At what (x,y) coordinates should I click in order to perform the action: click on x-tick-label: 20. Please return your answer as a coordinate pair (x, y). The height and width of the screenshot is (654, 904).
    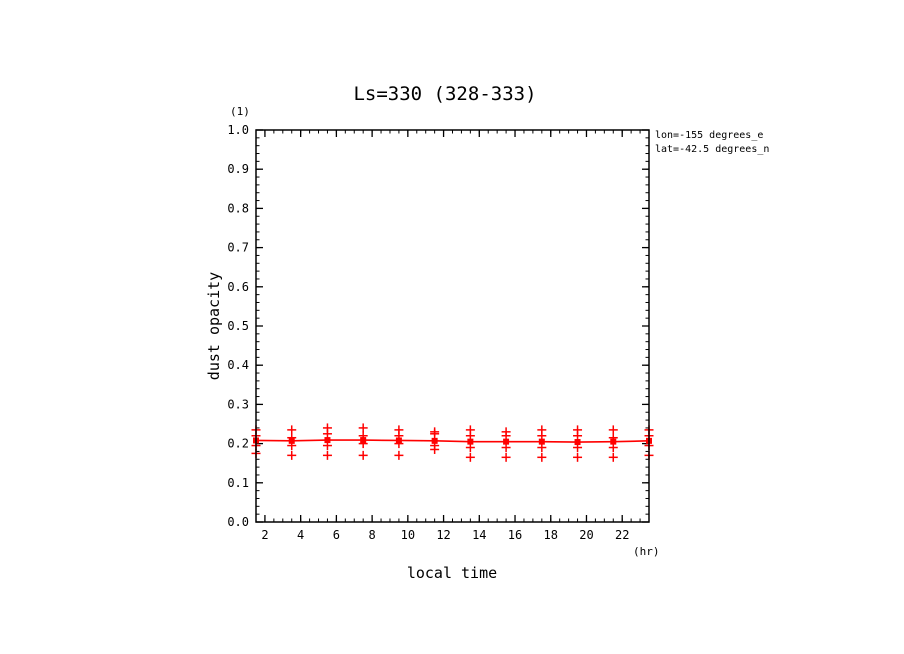
    Looking at the image, I should click on (586, 535).